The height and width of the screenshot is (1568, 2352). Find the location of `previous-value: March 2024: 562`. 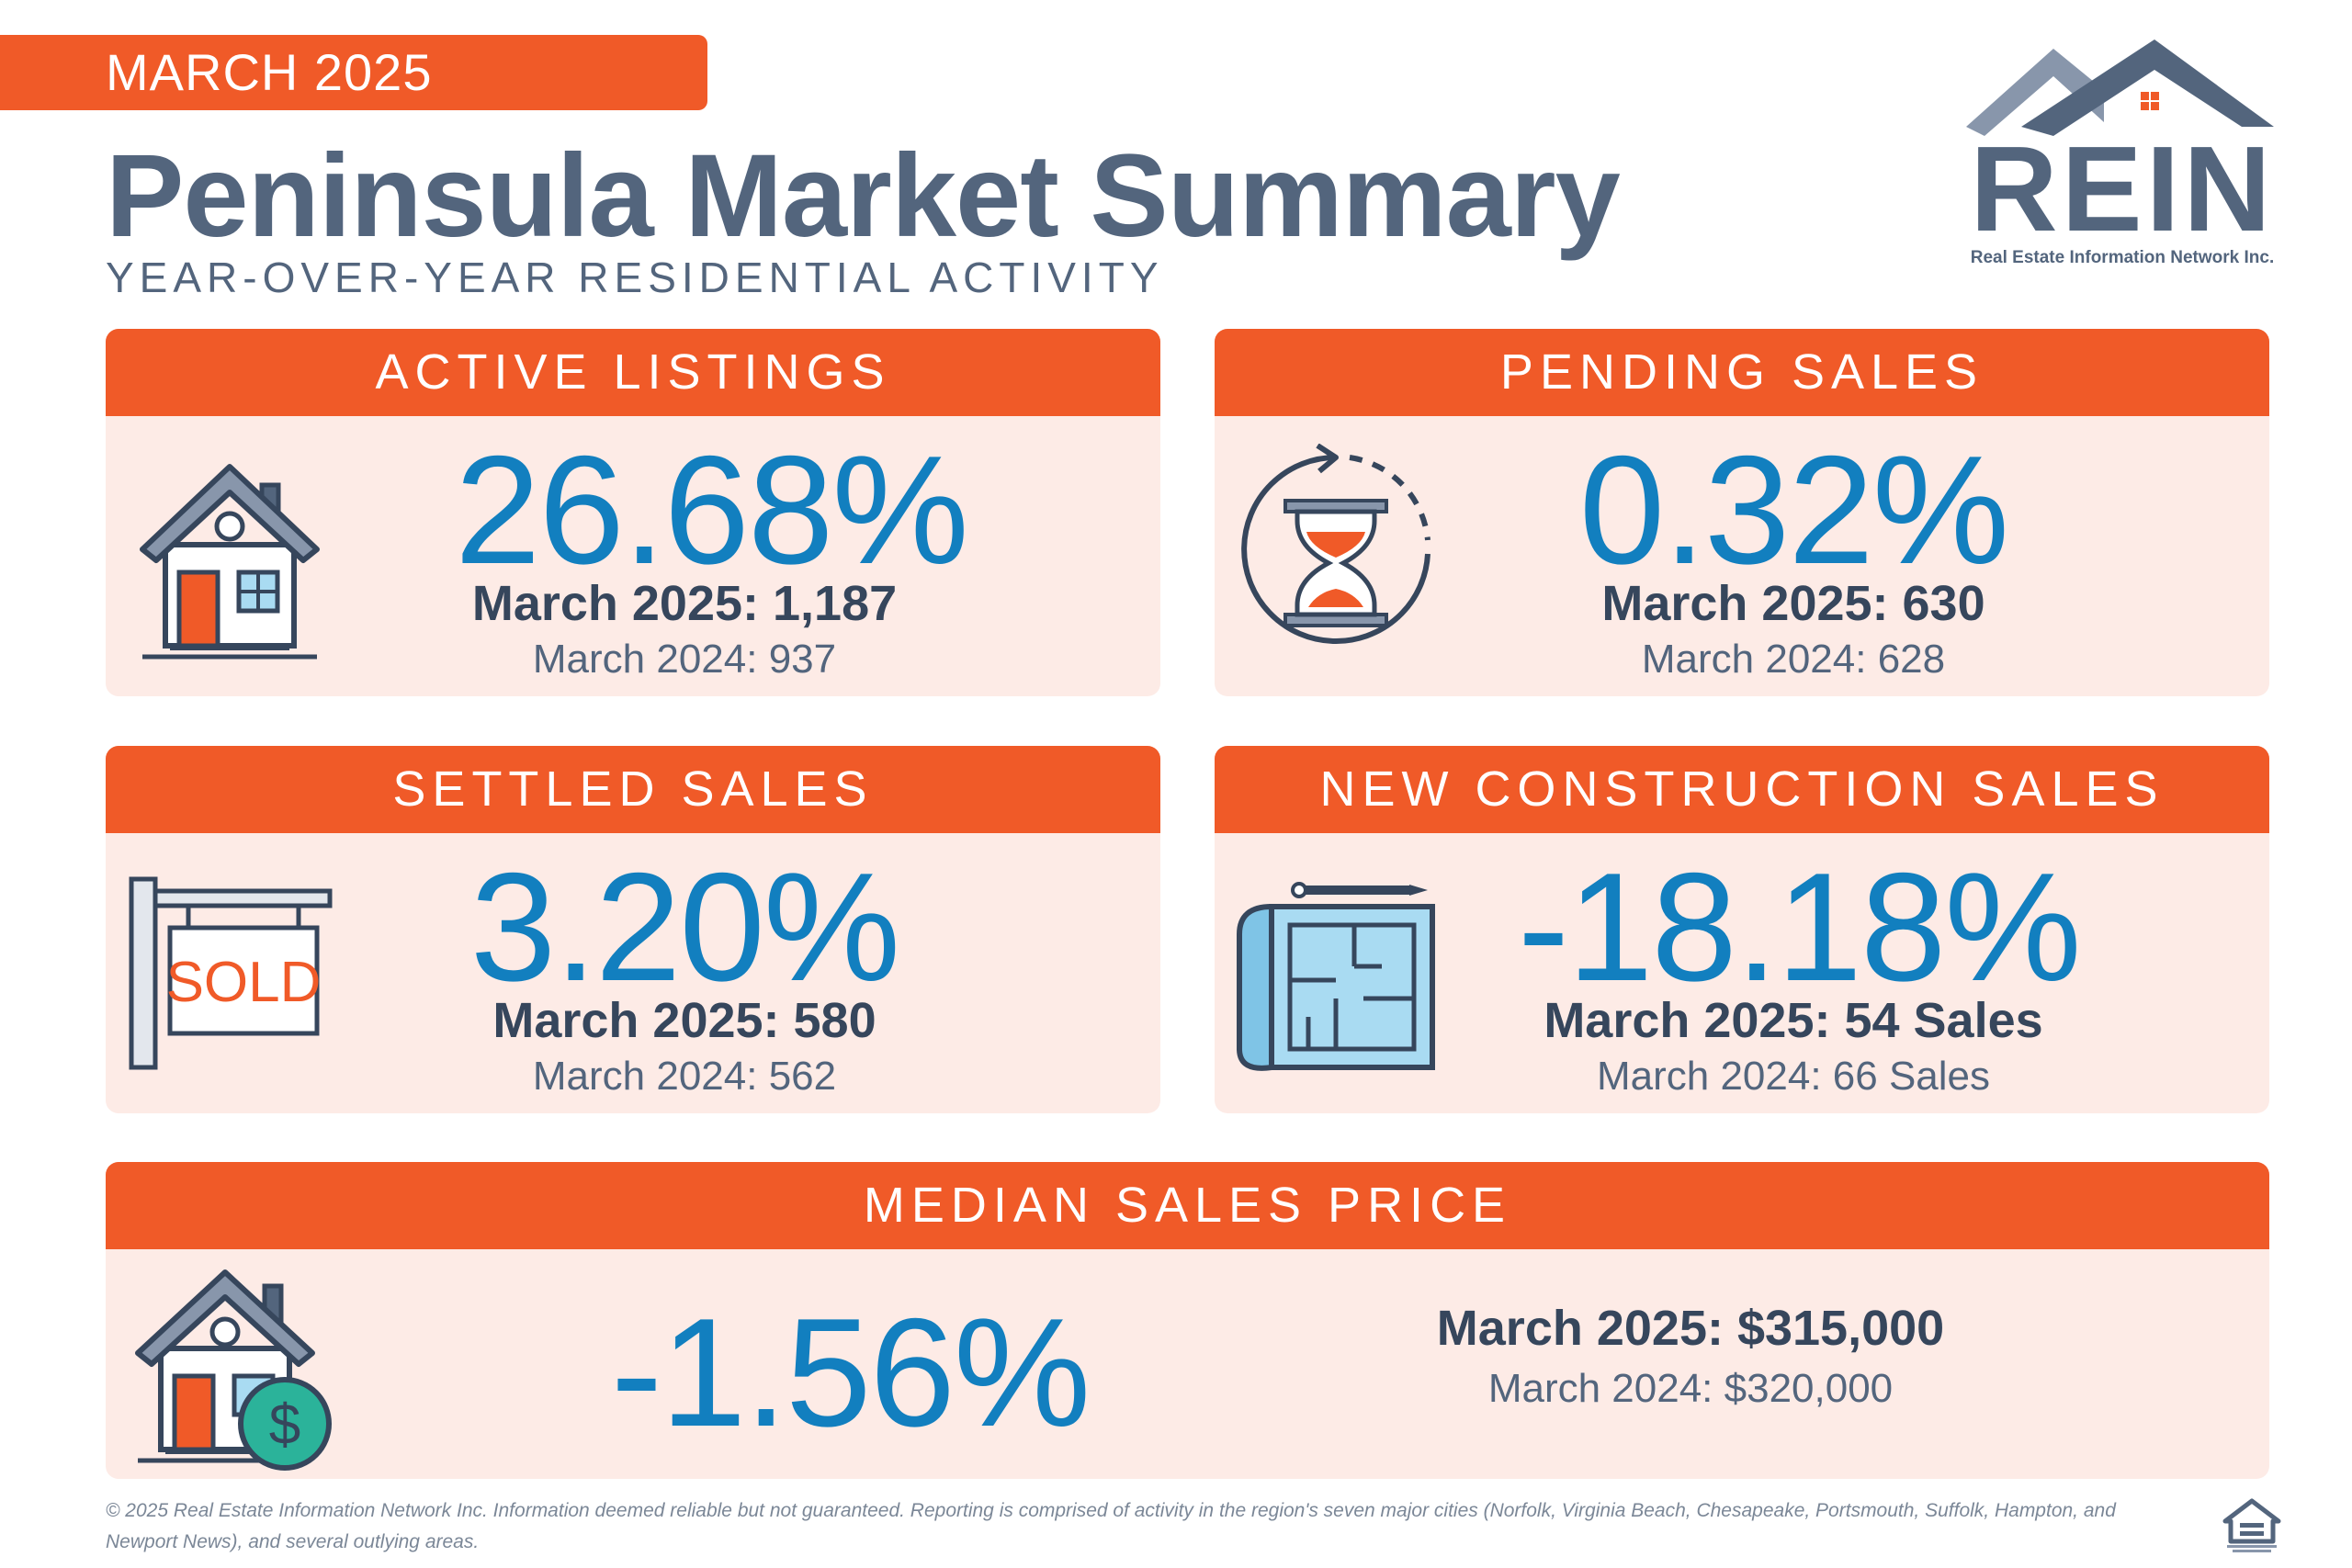

previous-value: March 2024: 562 is located at coordinates (685, 1077).